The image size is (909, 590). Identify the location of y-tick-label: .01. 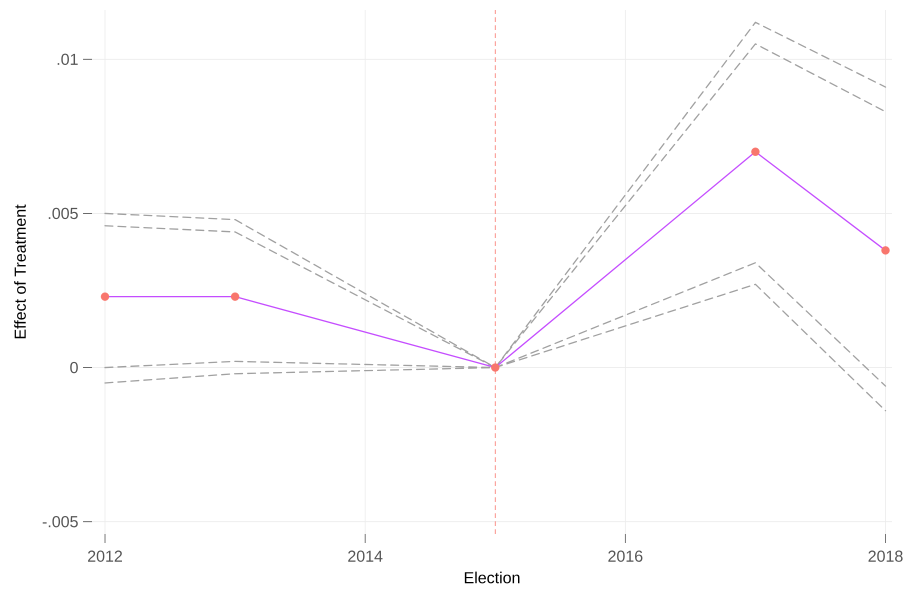
(68, 59).